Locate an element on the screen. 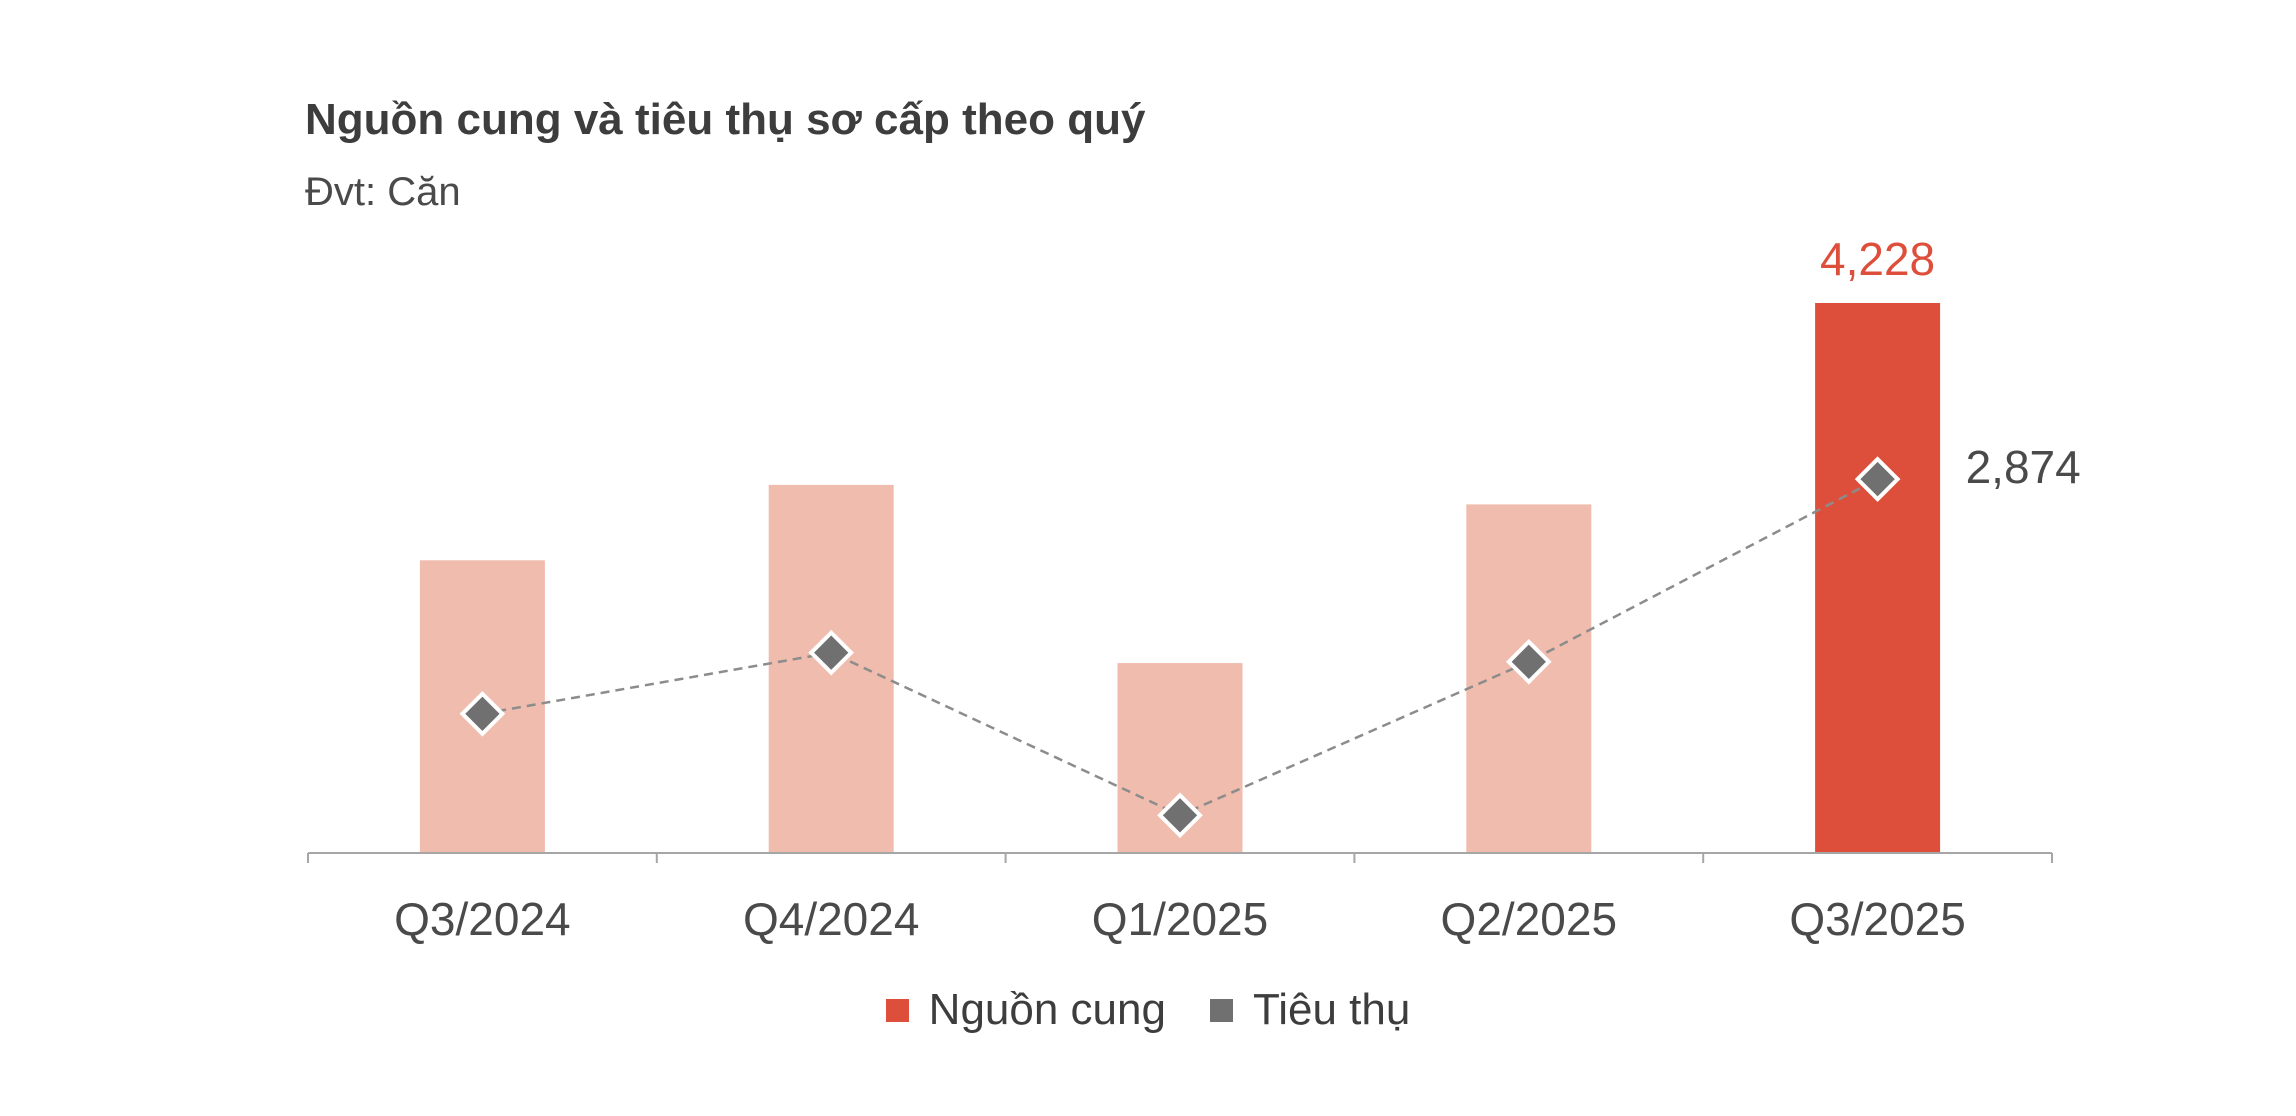 Image resolution: width=2296 pixels, height=1116 pixels. bar-q3-2025 is located at coordinates (1878, 578).